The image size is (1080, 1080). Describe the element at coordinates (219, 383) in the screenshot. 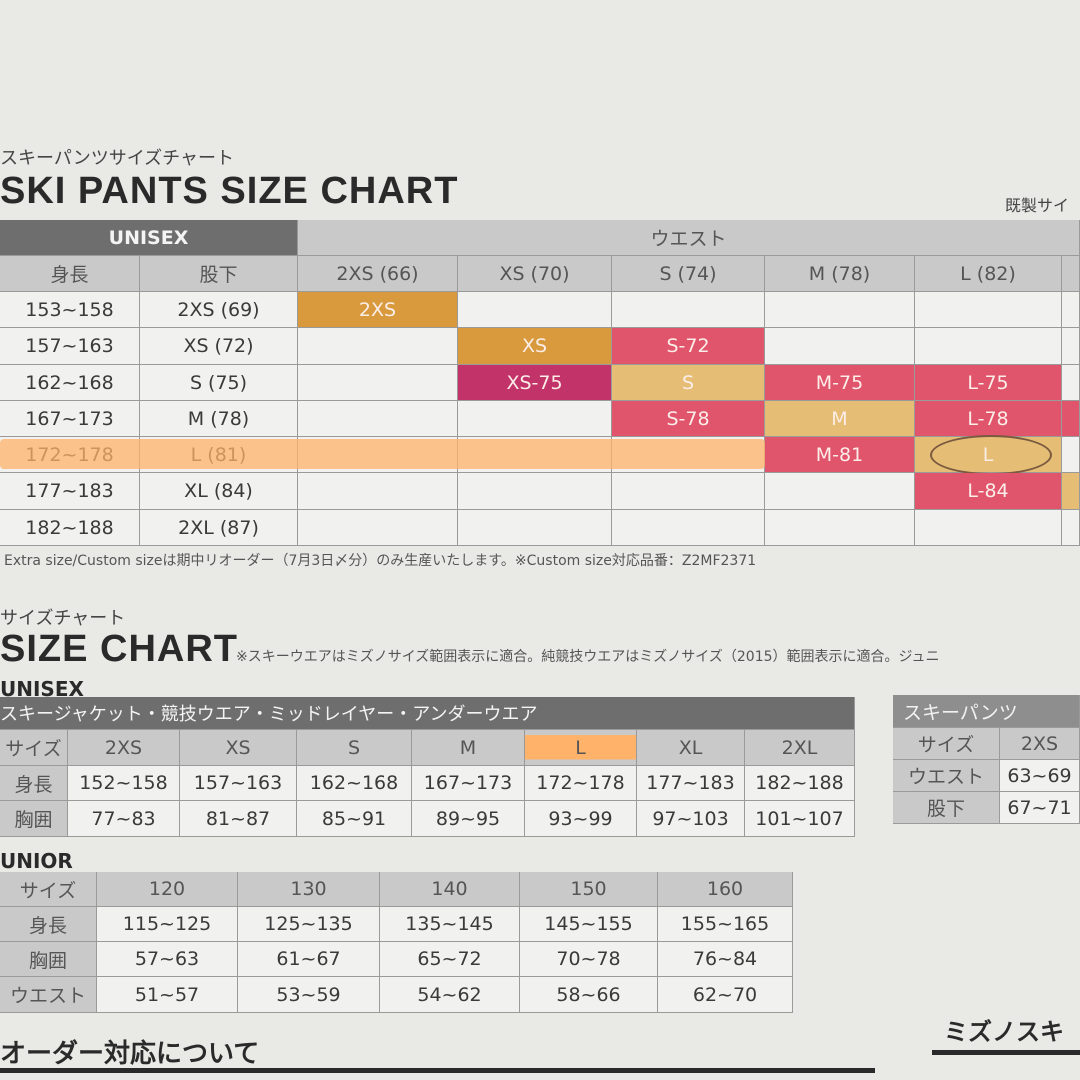

I see `inseam-cell: S (75)` at that location.